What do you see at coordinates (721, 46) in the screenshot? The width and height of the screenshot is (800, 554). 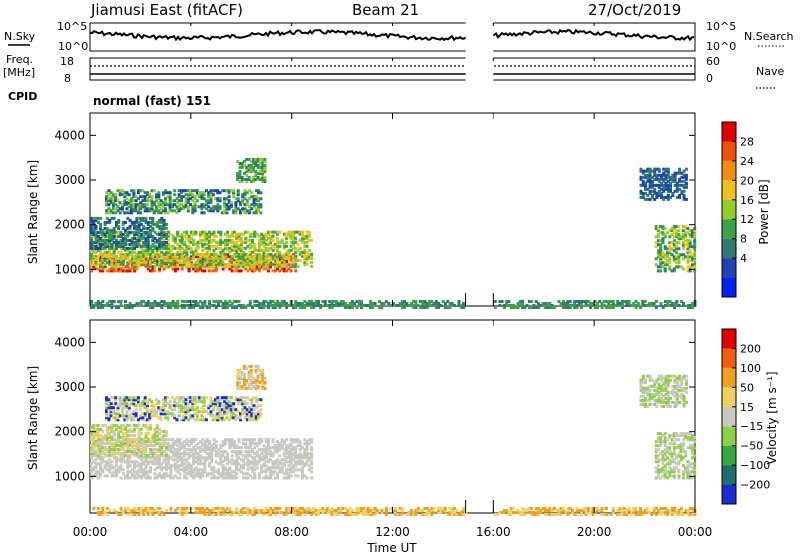 I see `nsearch-tick-bottom: 10^0` at bounding box center [721, 46].